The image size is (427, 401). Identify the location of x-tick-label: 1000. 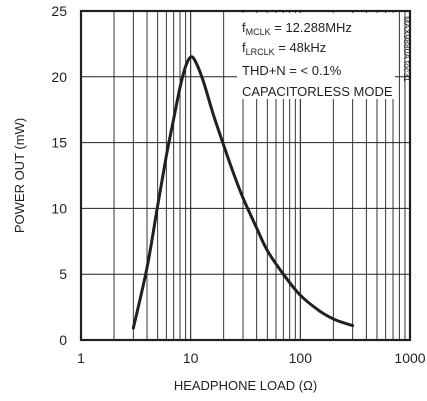
(409, 358).